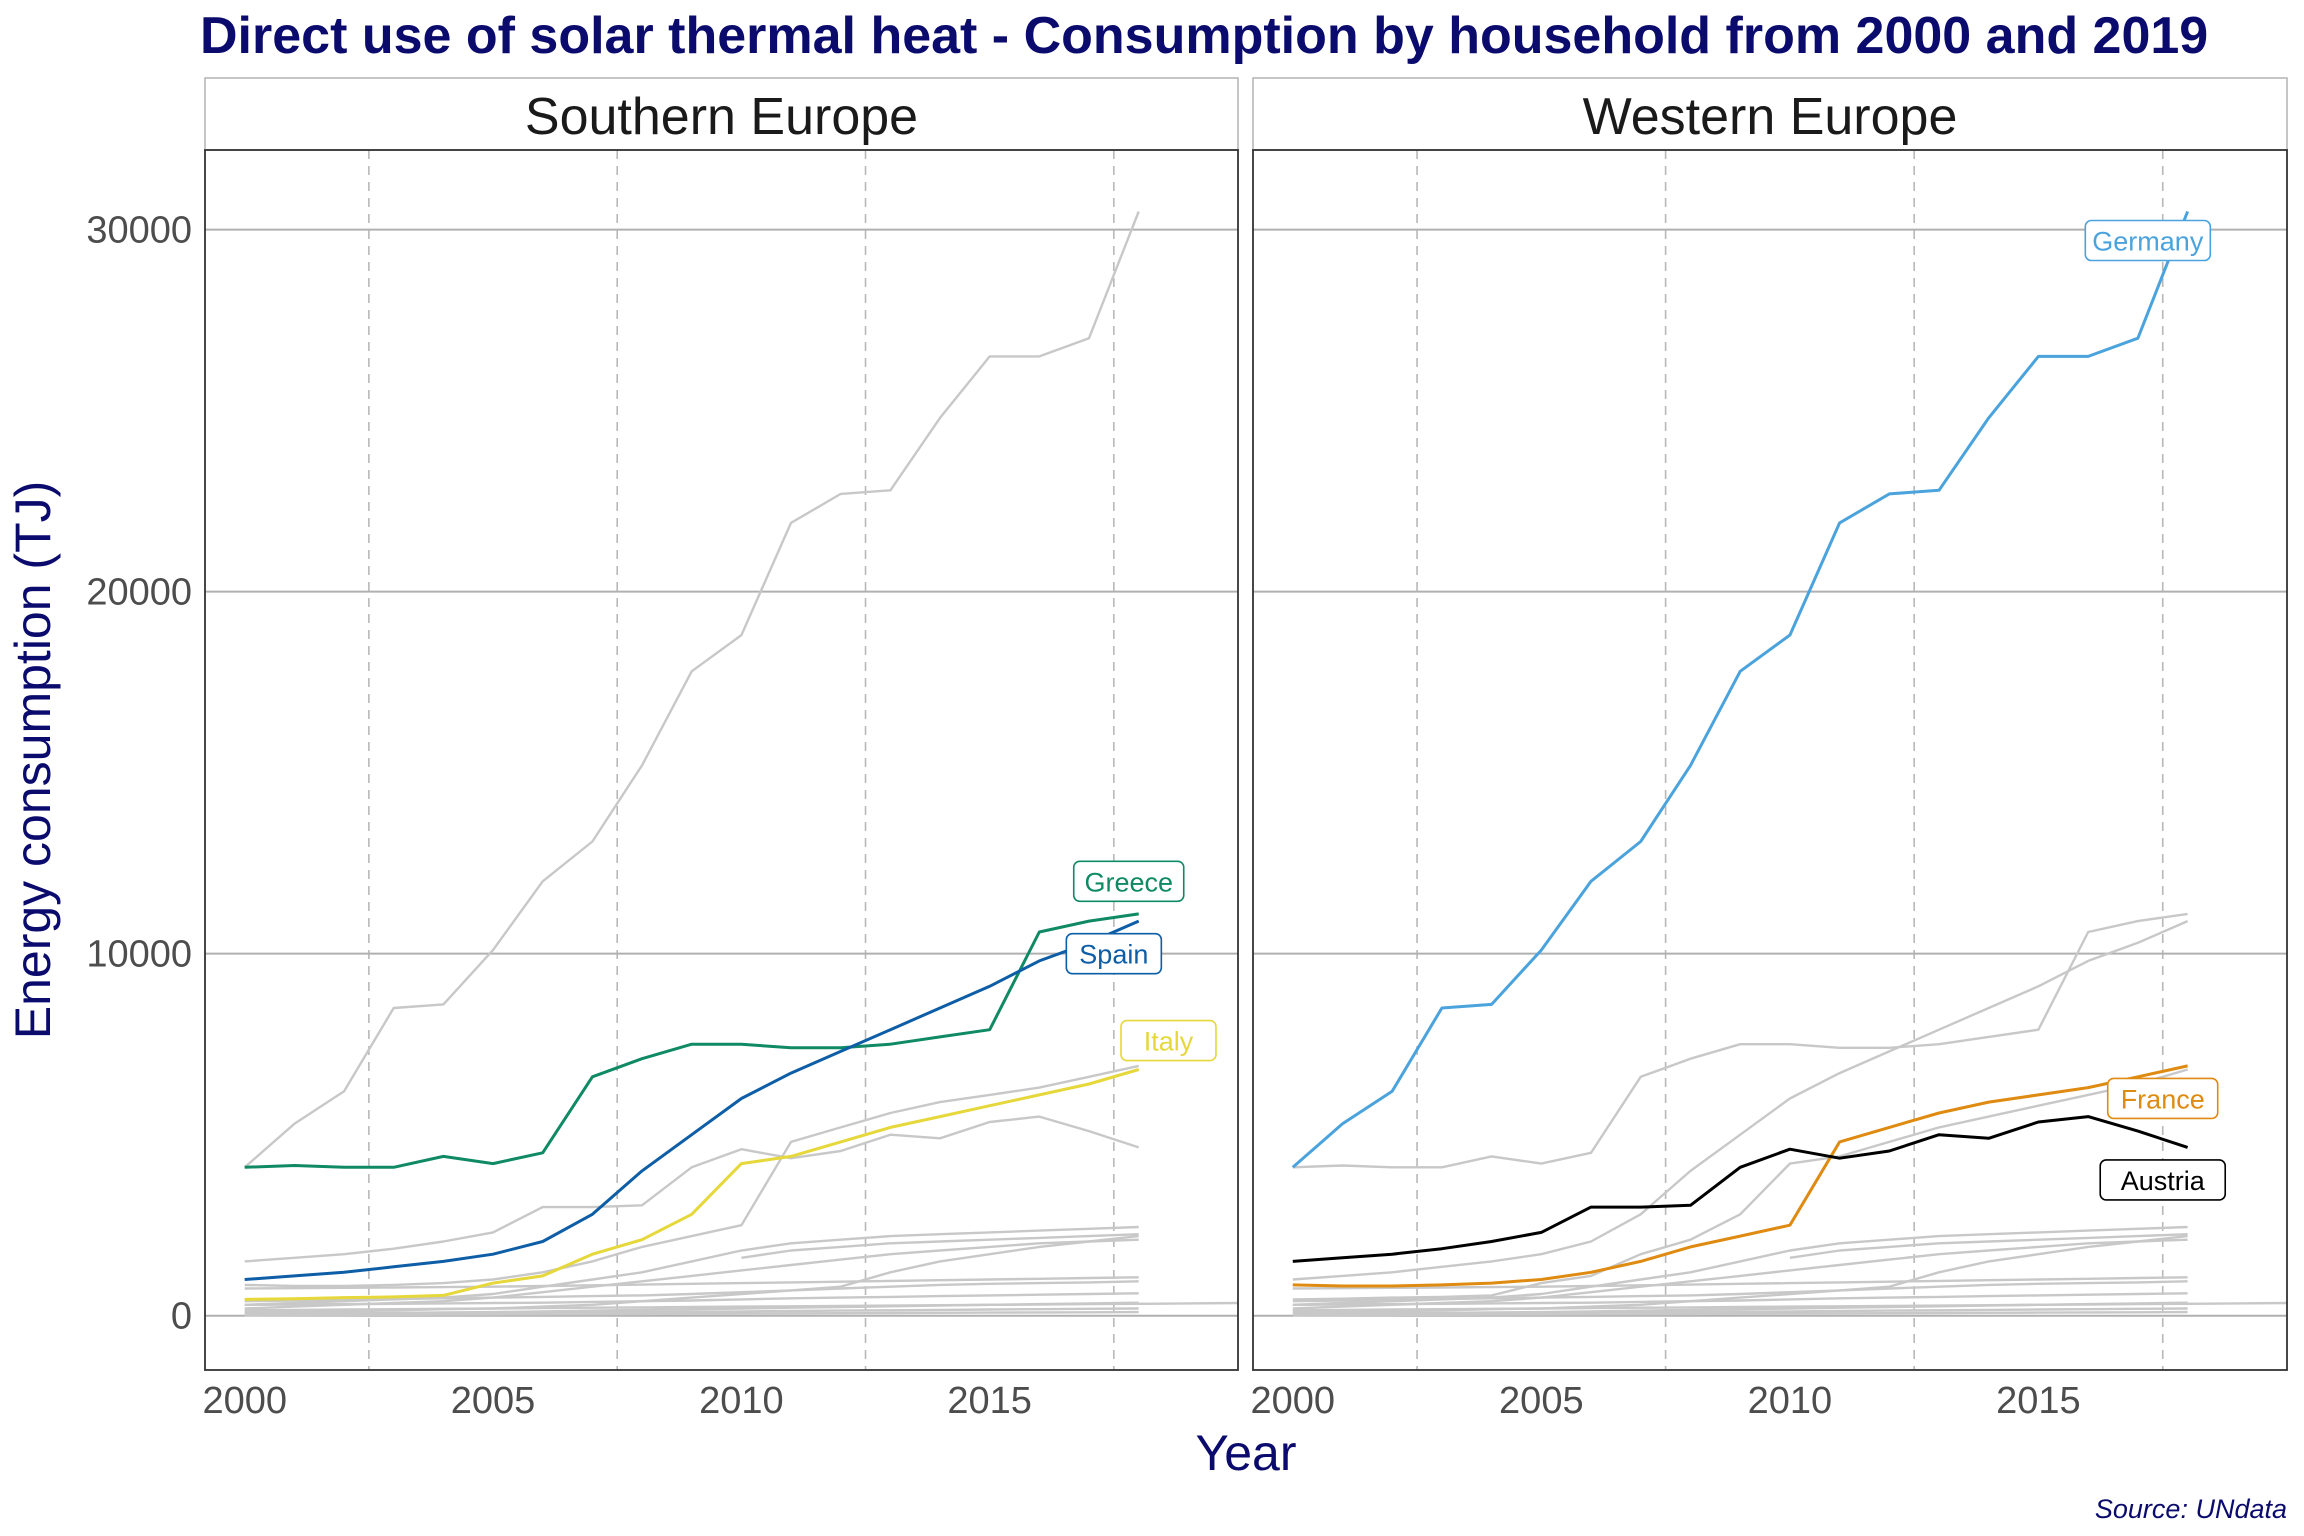 Image resolution: width=2304 pixels, height=1536 pixels. Describe the element at coordinates (33, 760) in the screenshot. I see `y-axis-title: Energy consumption (TJ)` at that location.